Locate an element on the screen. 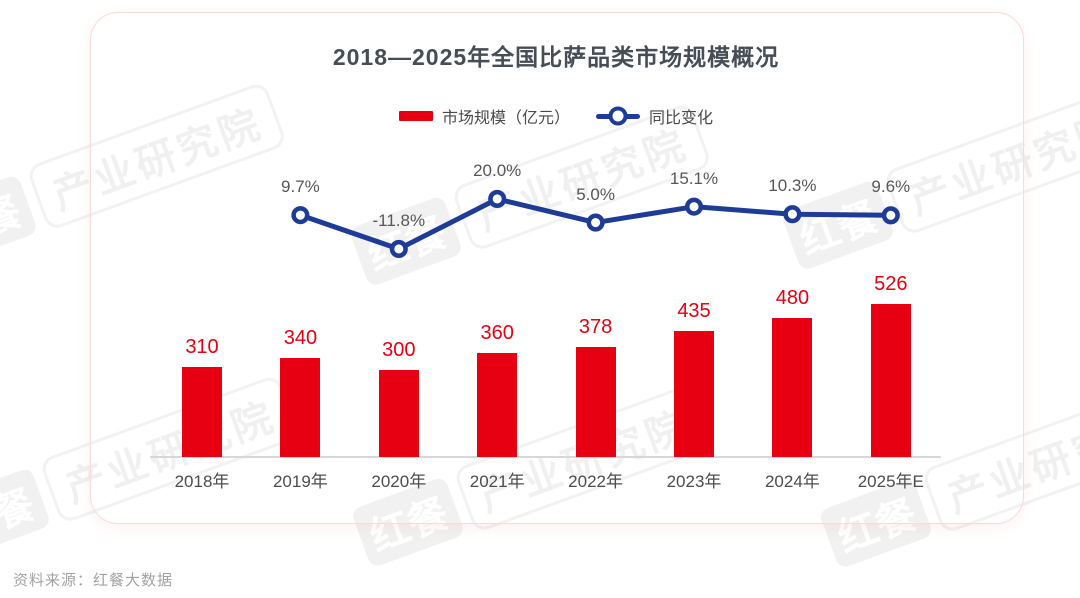 The width and height of the screenshot is (1080, 598). watermark-brand-logo: 红餐 is located at coordinates (26, 513).